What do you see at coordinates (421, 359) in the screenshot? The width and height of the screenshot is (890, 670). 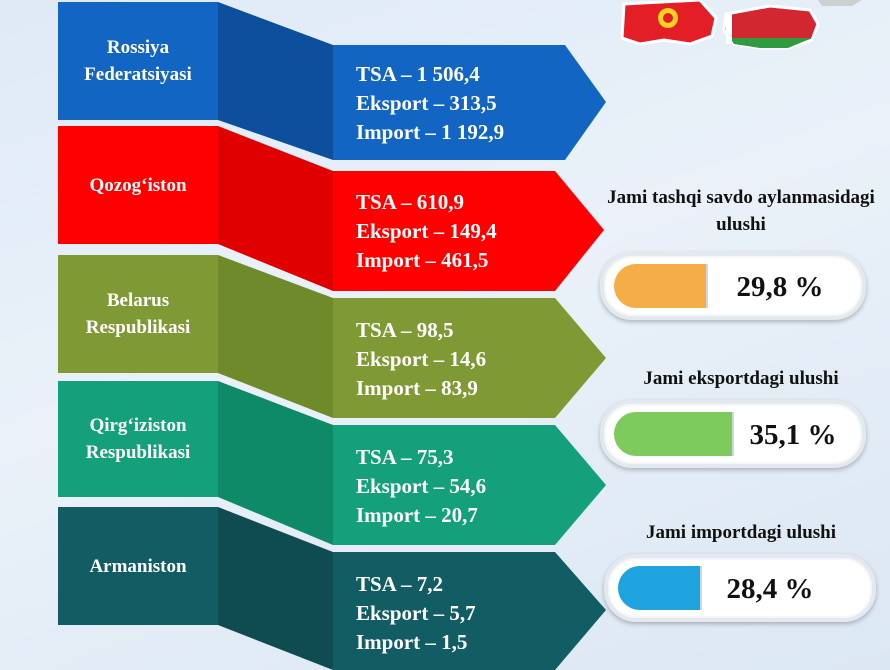 I see `export-value: Eksport – 14,6` at bounding box center [421, 359].